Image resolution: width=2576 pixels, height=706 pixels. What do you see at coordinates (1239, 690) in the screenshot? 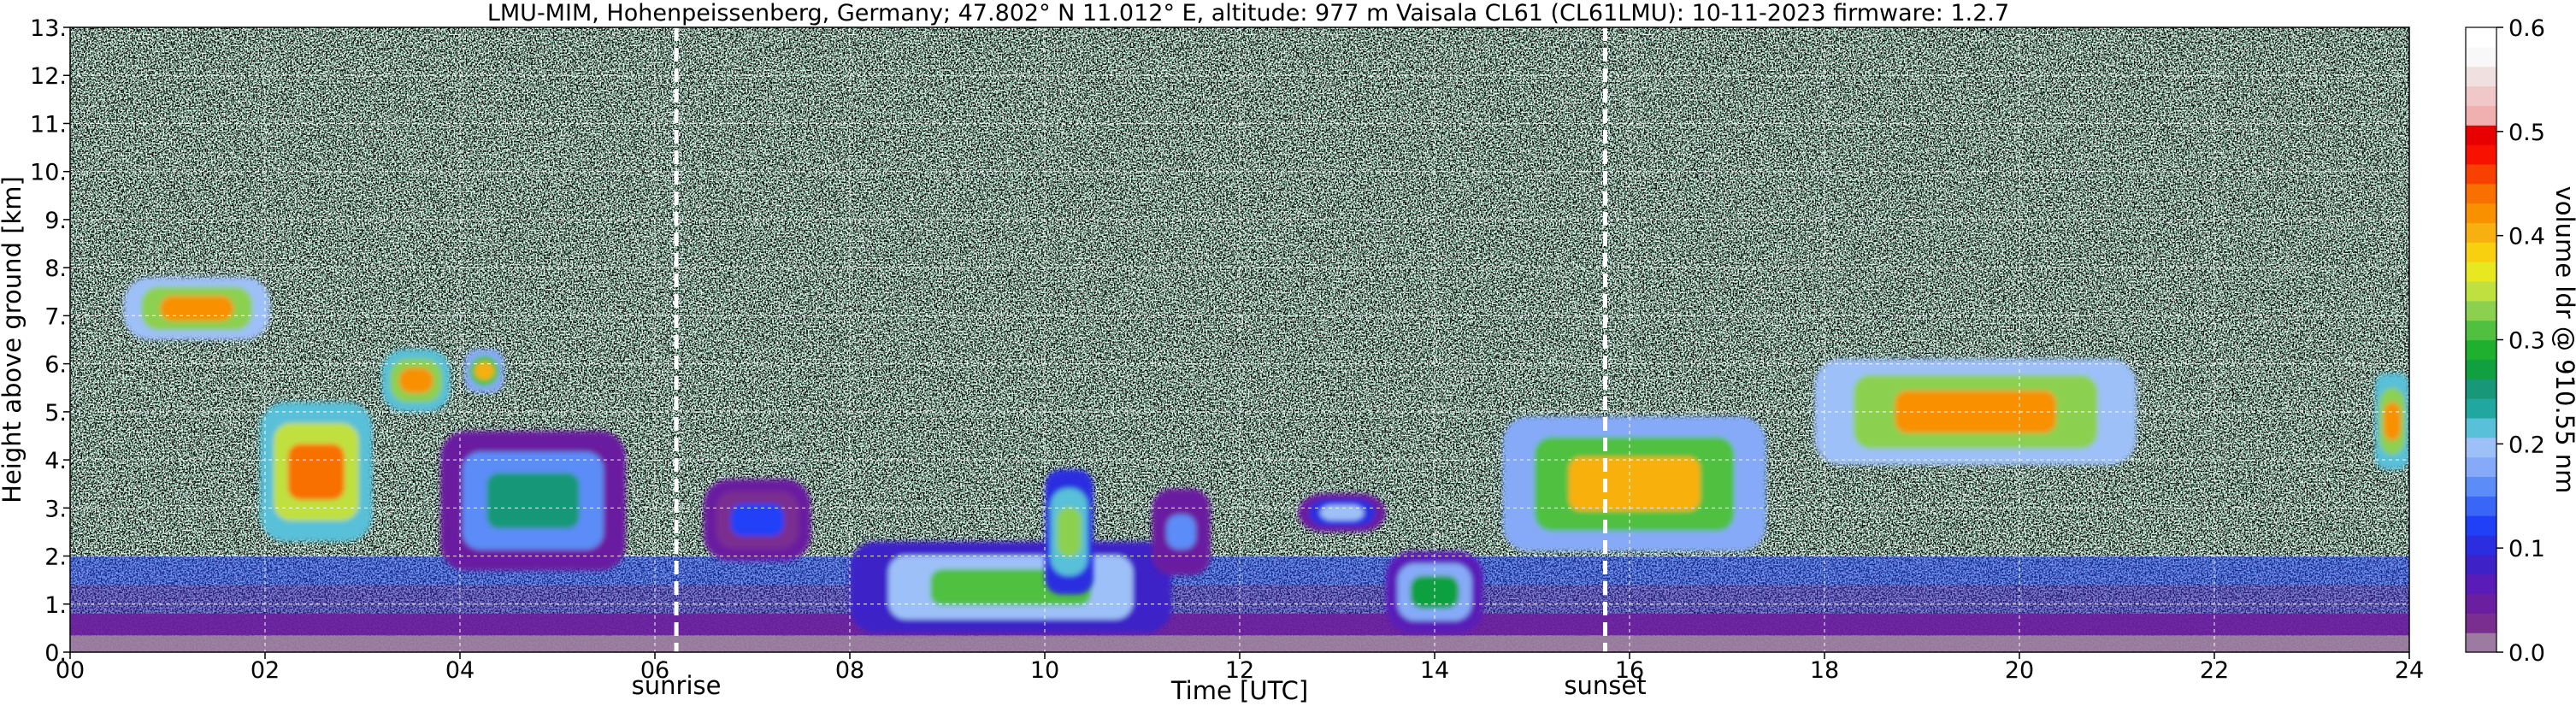
I see `x-axis-label: Time [UTC]` at bounding box center [1239, 690].